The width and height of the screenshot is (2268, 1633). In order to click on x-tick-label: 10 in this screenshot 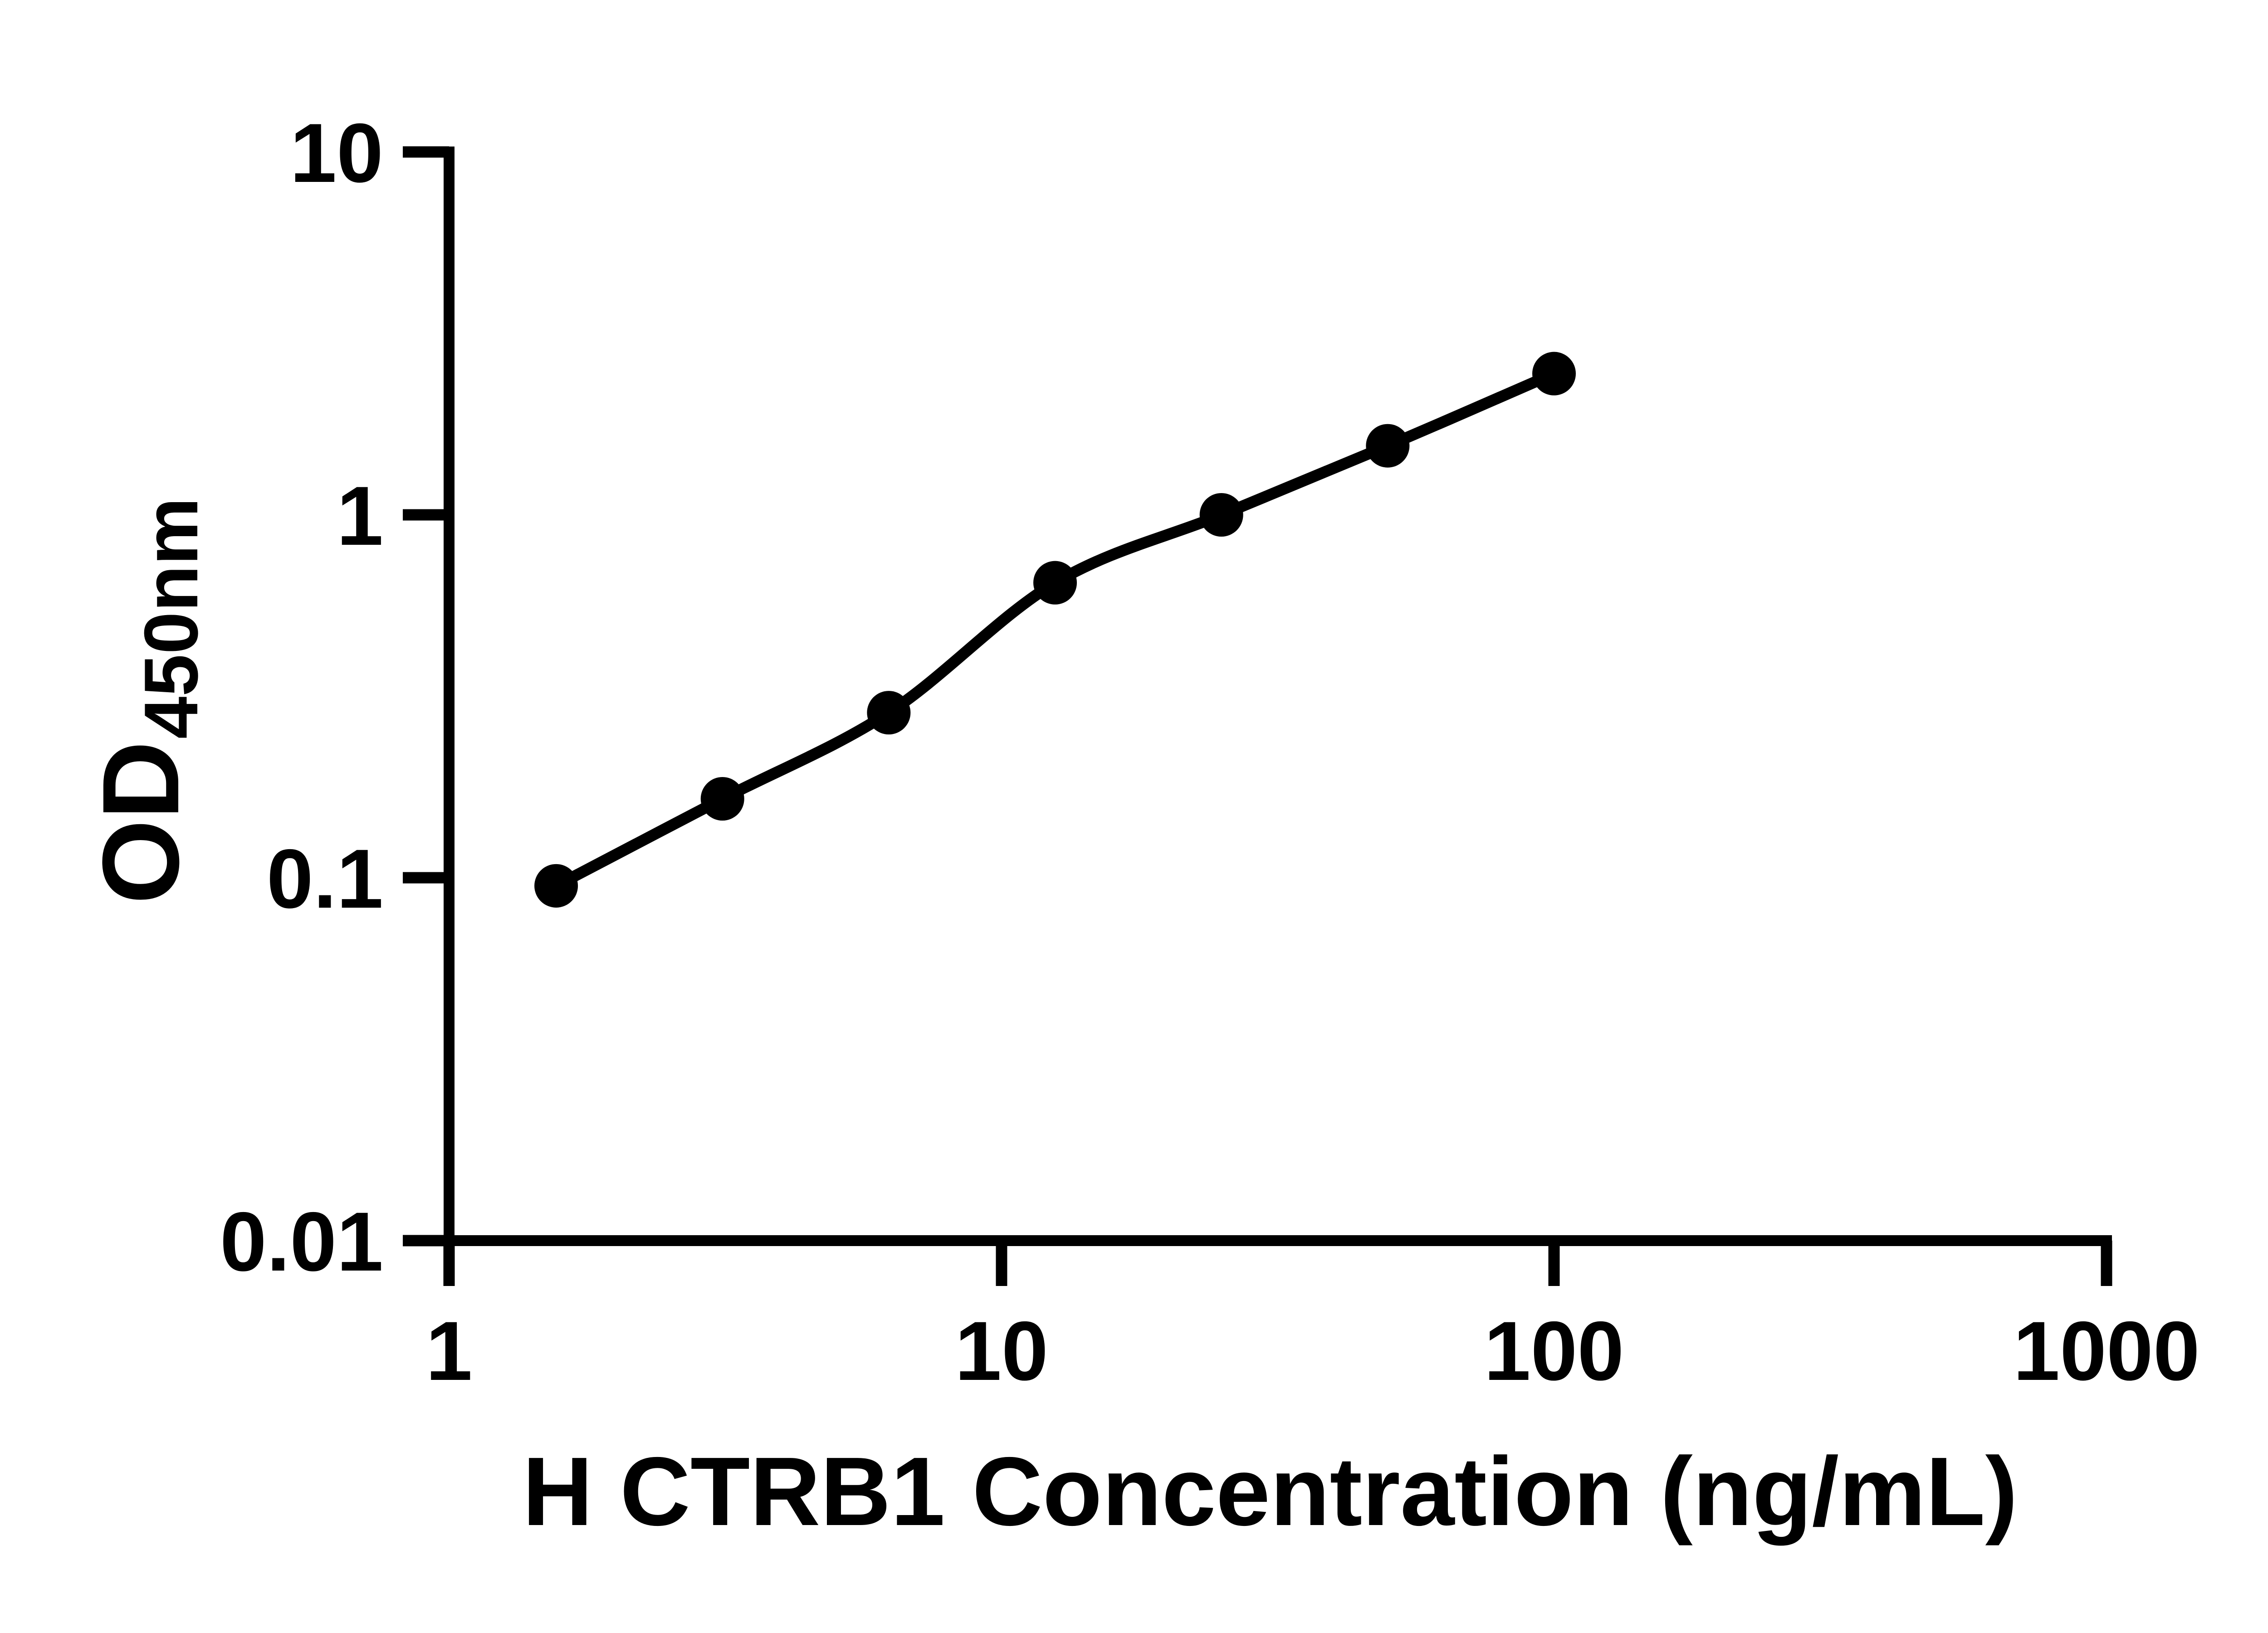, I will do `click(1002, 1351)`.